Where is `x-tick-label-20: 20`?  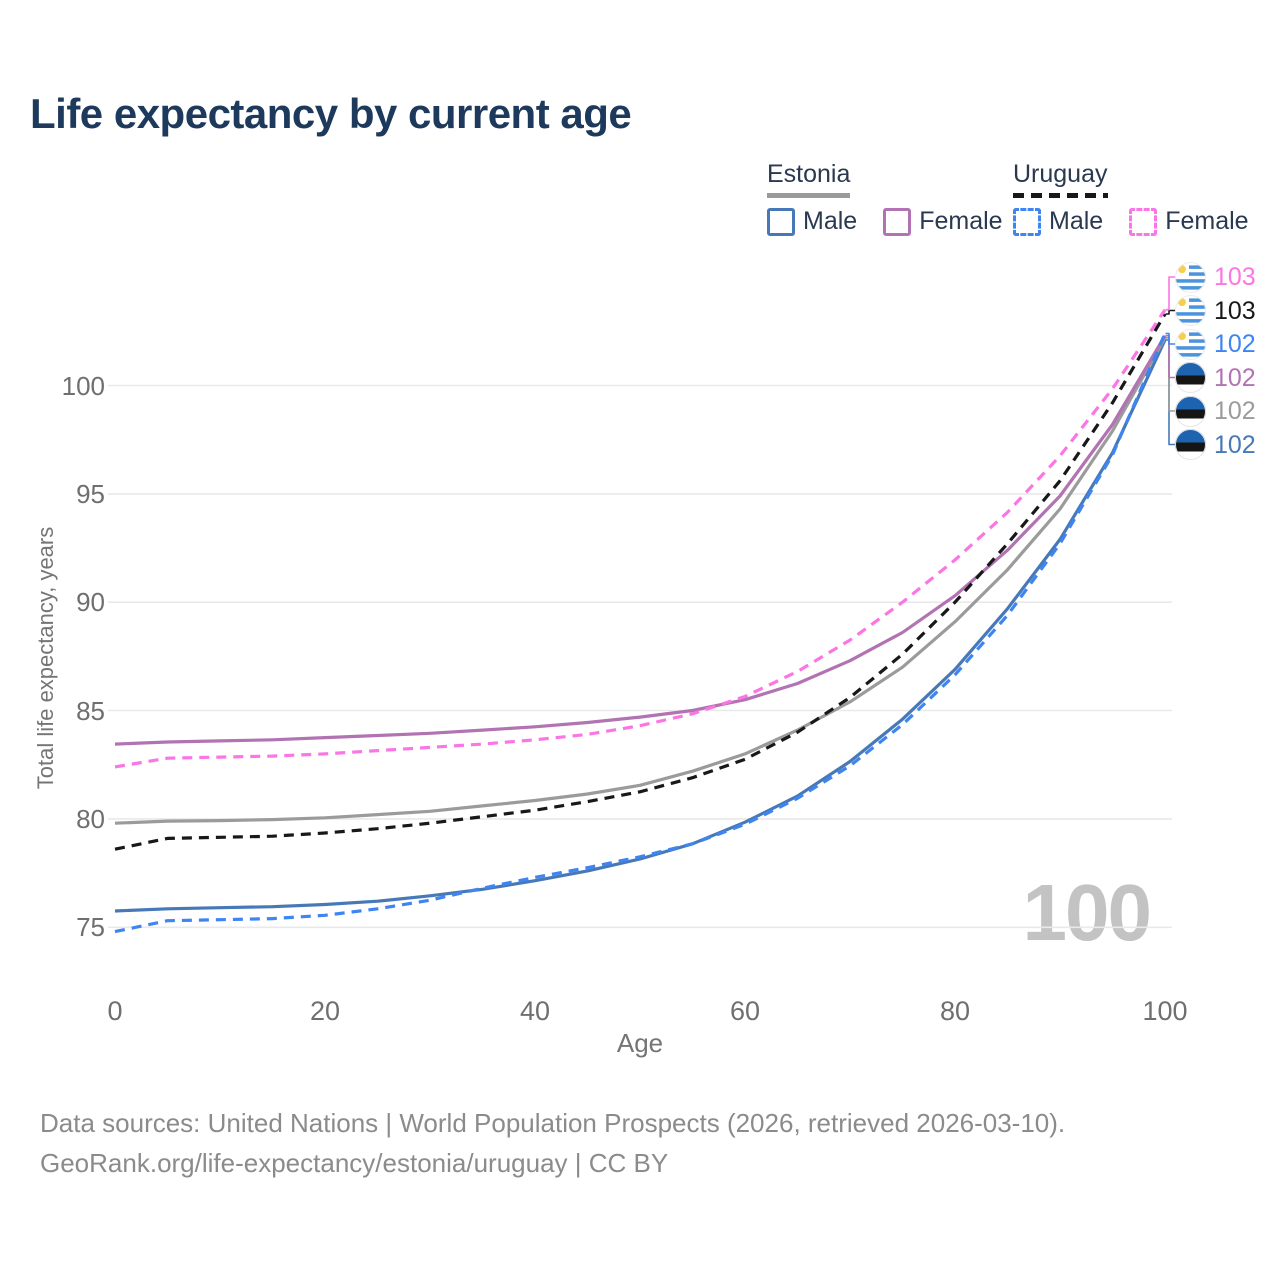
x-tick-label-20: 20 is located at coordinates (325, 1011).